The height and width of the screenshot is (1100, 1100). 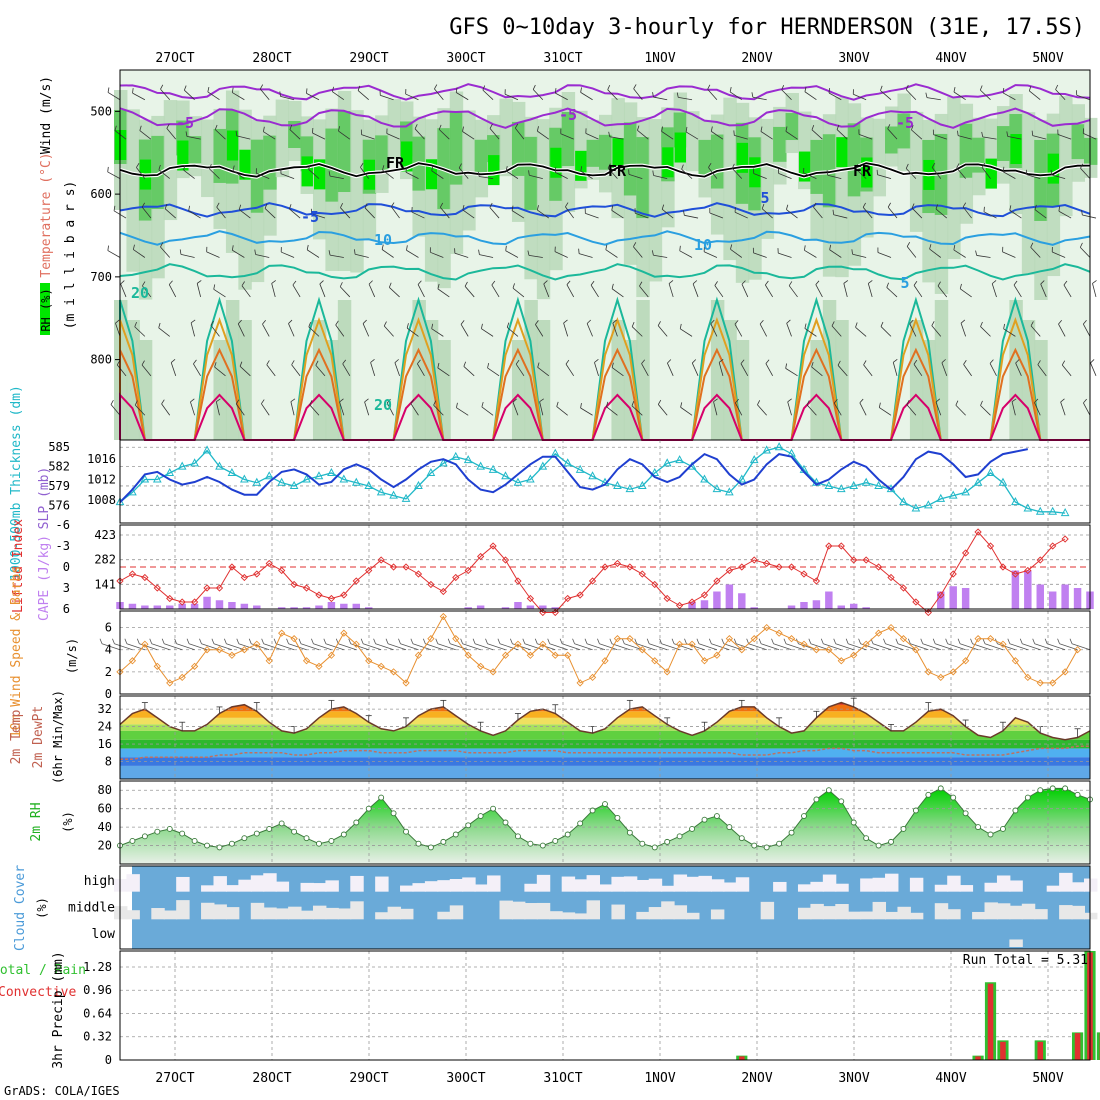 What do you see at coordinates (99, 881) in the screenshot?
I see `cloud-high-label: high` at bounding box center [99, 881].